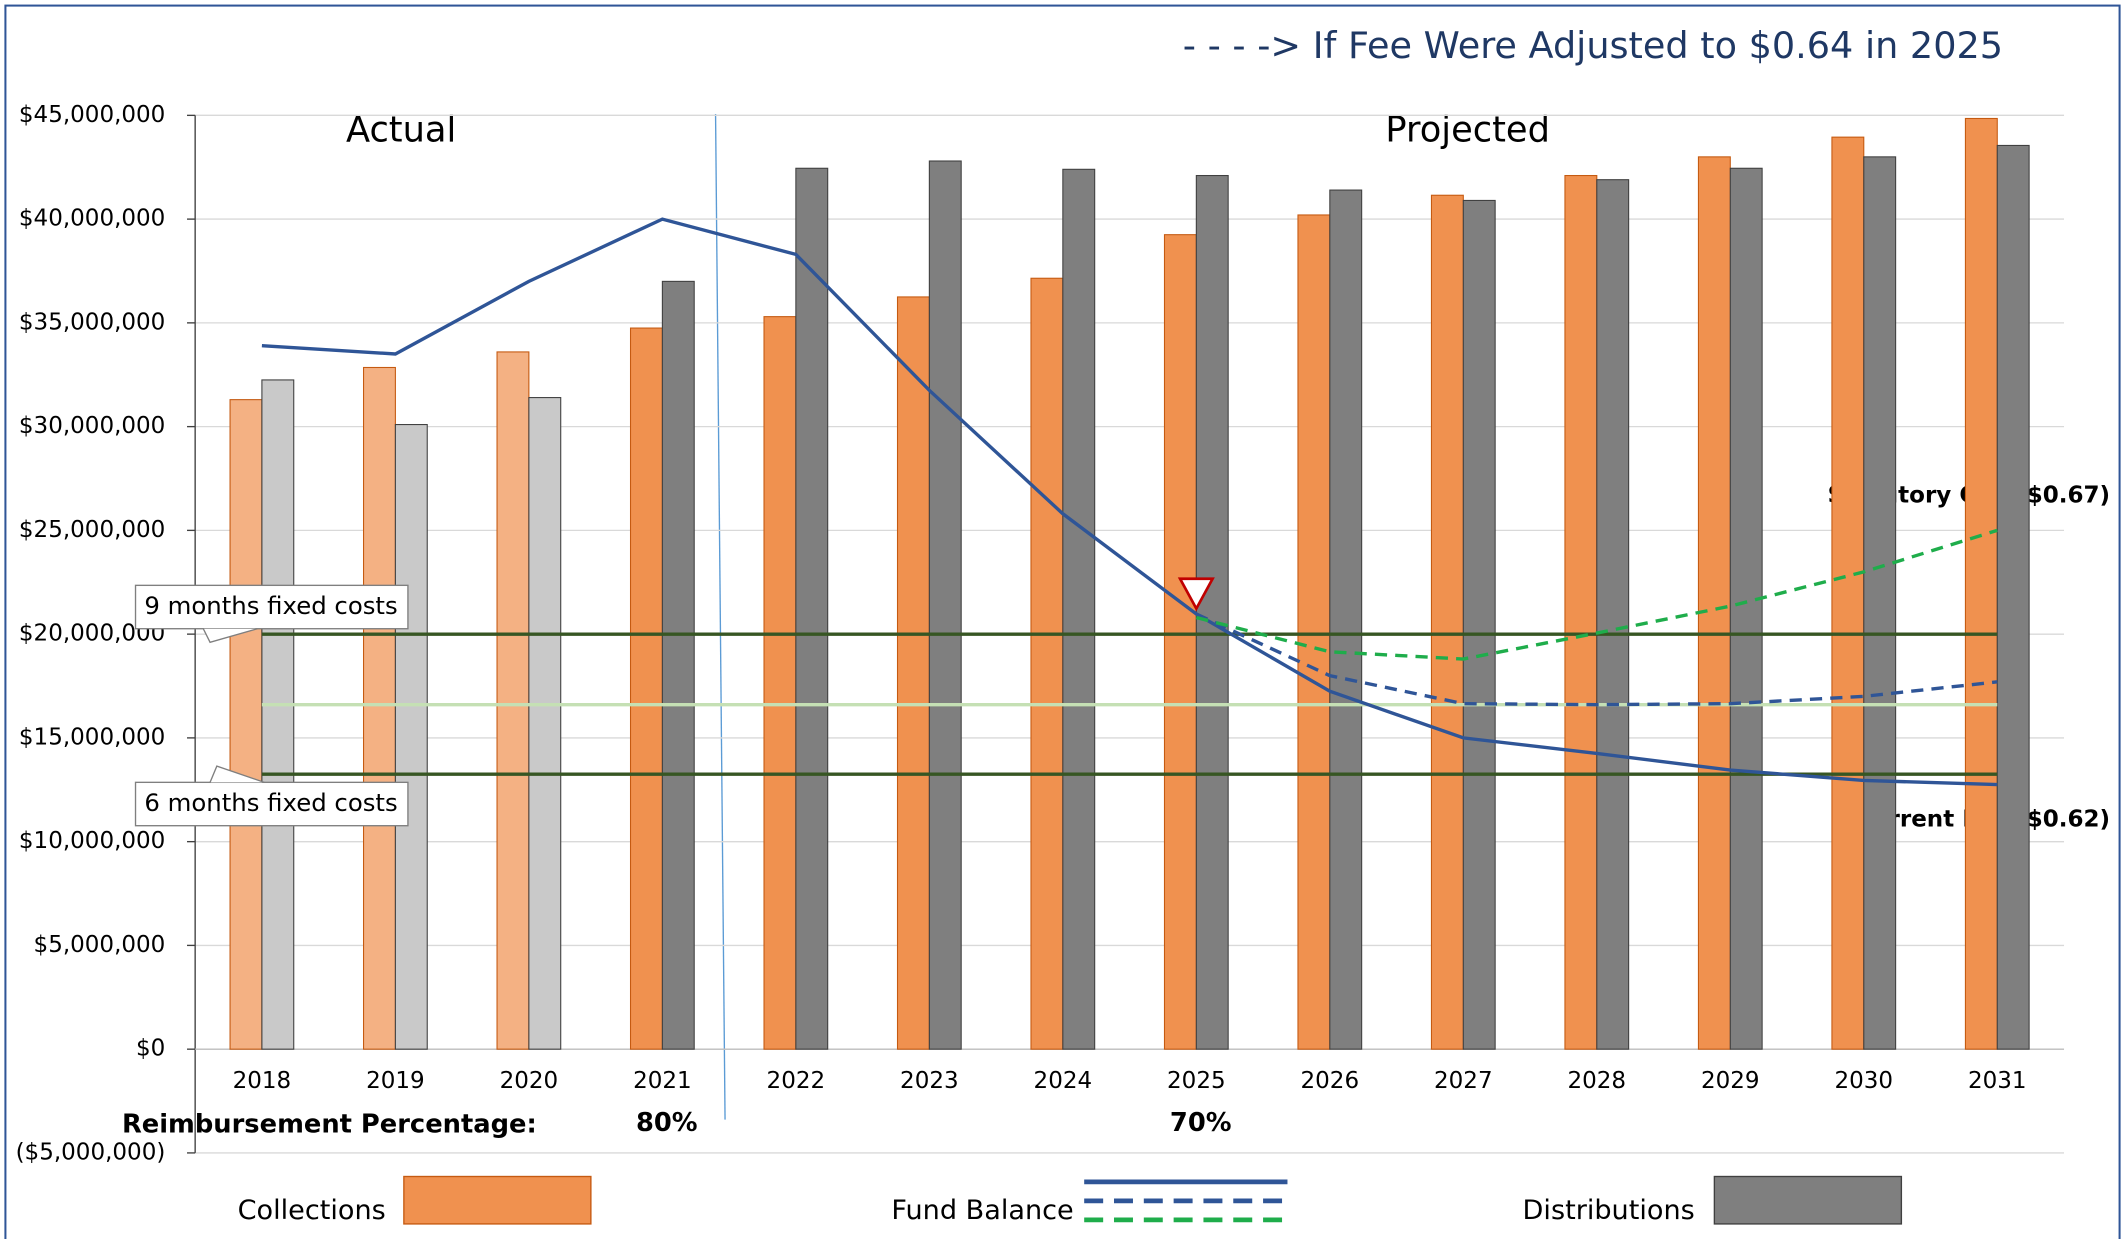 The width and height of the screenshot is (2125, 1239). What do you see at coordinates (1463, 1081) in the screenshot?
I see `x-tick-label: 2027` at bounding box center [1463, 1081].